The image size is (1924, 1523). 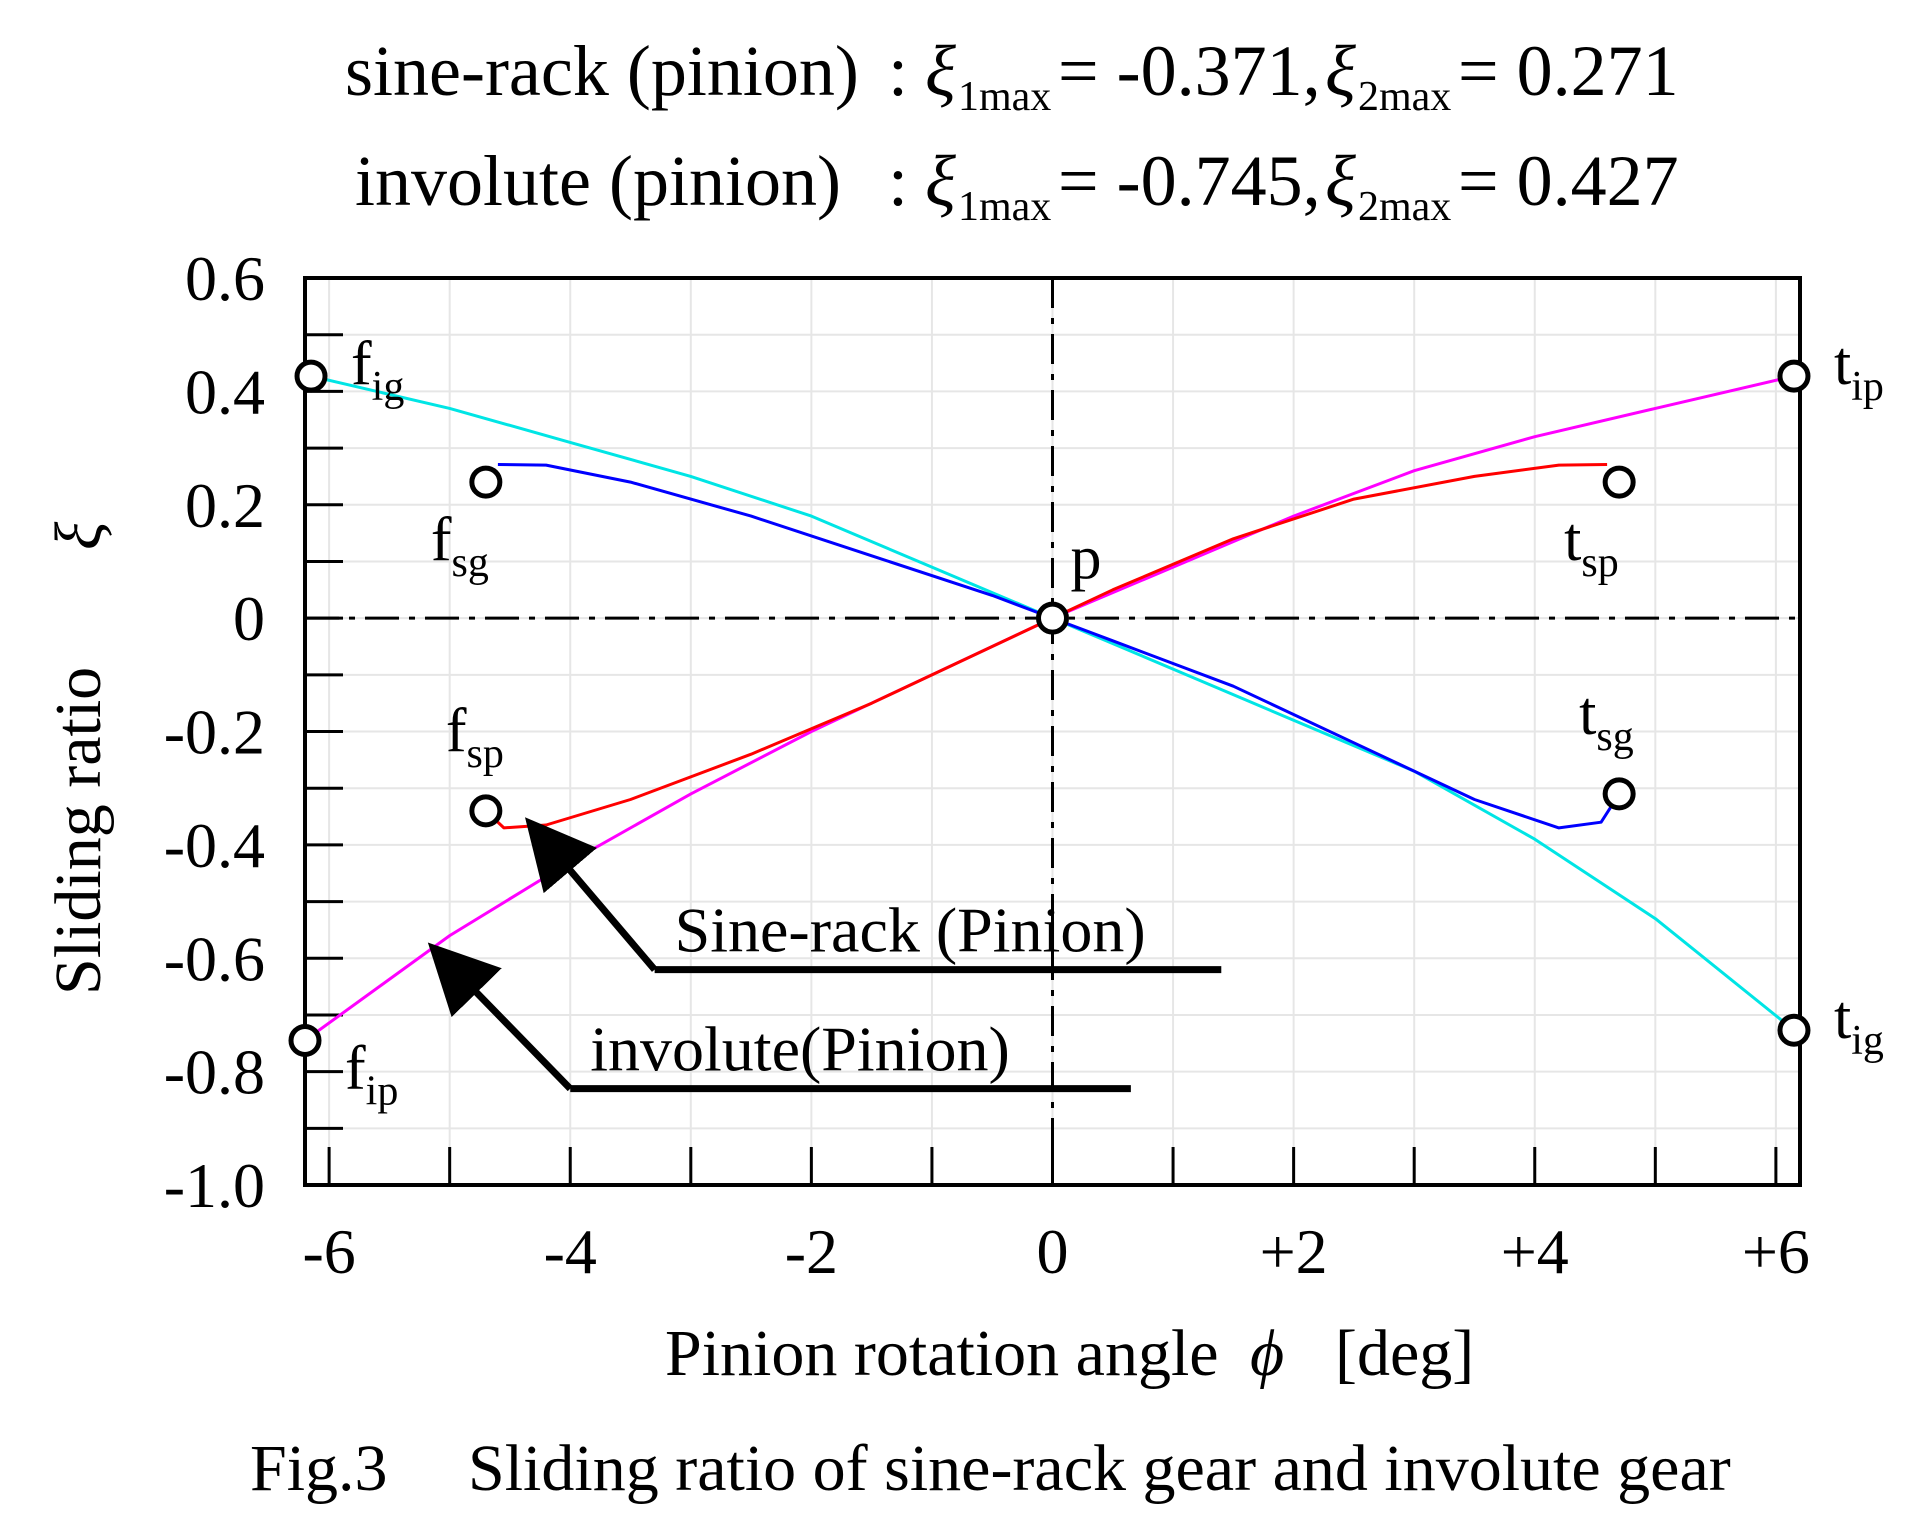 I want to click on x-tick-label: +6, so click(x=1776, y=1251).